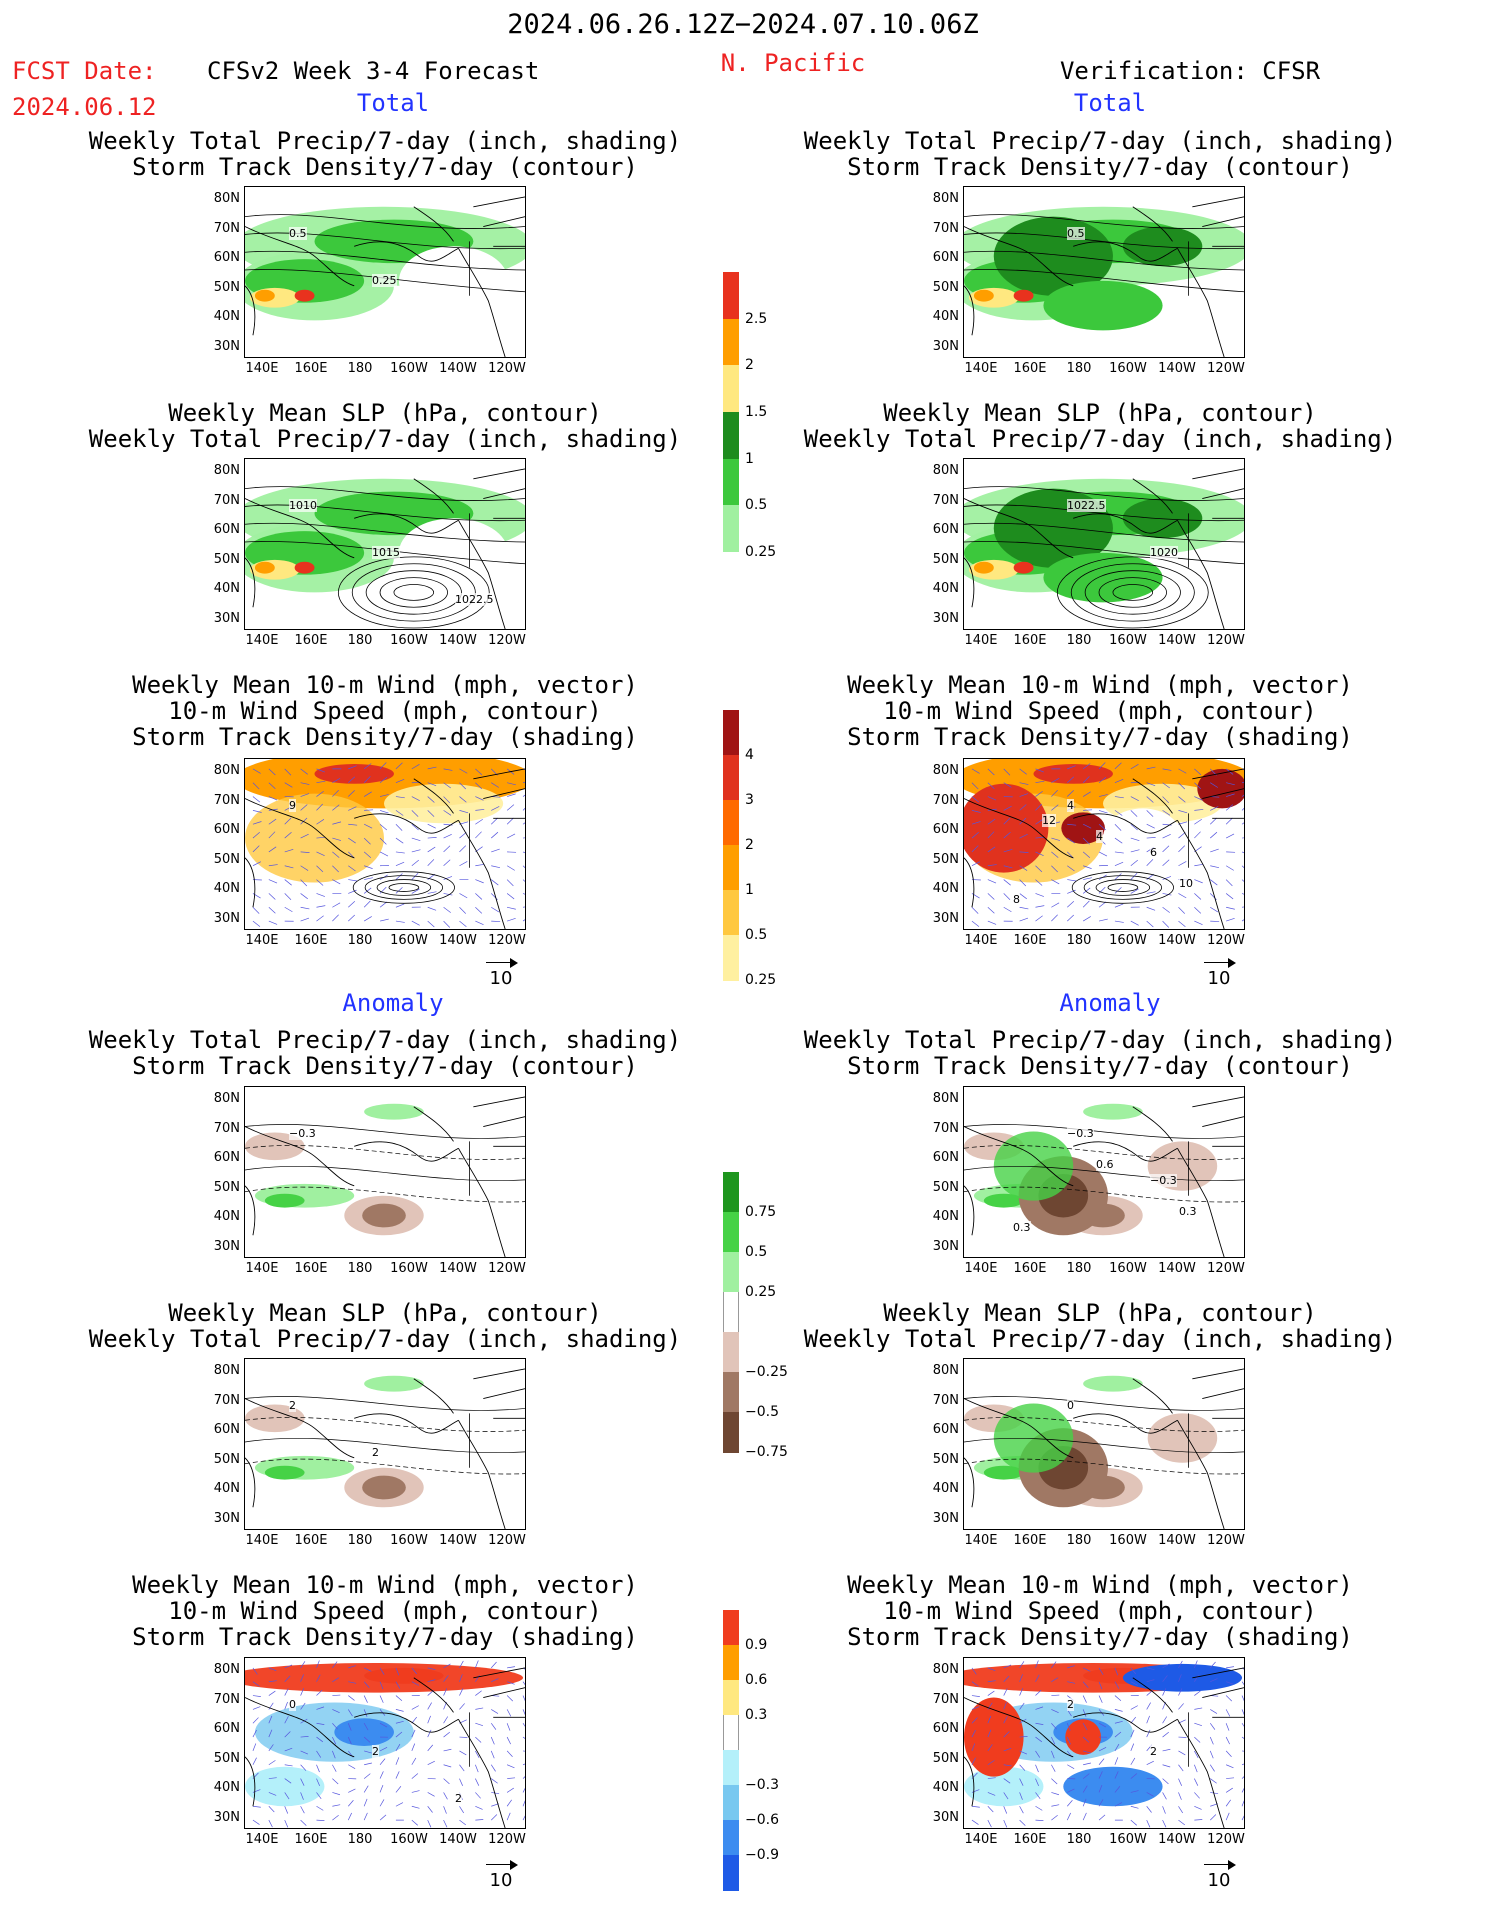 The image size is (1487, 1925). Describe the element at coordinates (1049, 820) in the screenshot. I see `contour-label: 12` at that location.